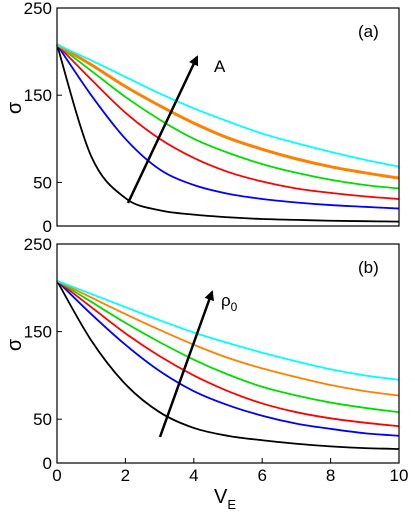 The height and width of the screenshot is (513, 415). What do you see at coordinates (221, 497) in the screenshot?
I see `xlabel-b-main: V` at bounding box center [221, 497].